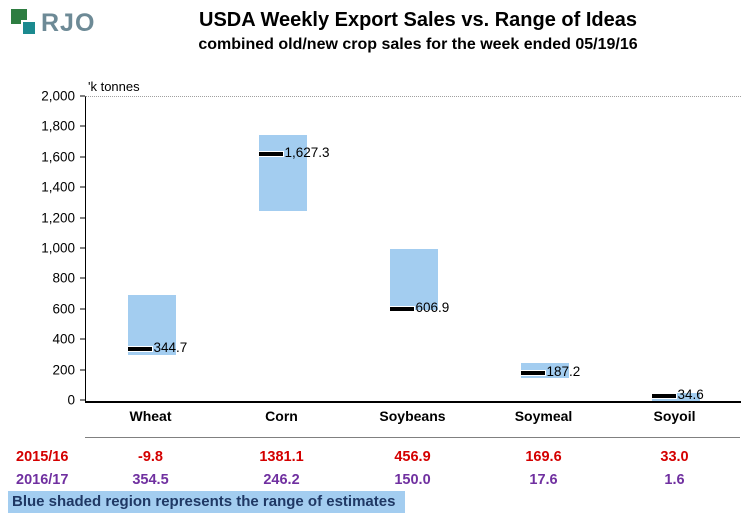  I want to click on rjo-logo-icon, so click(24, 22).